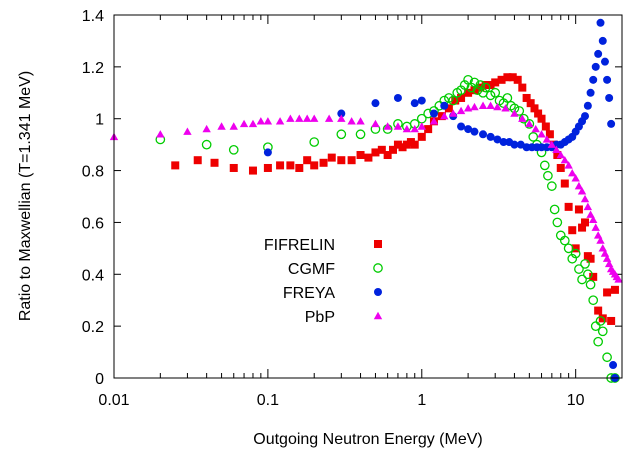  Describe the element at coordinates (320, 317) in the screenshot. I see `legend-label-pbp: PbP` at that location.